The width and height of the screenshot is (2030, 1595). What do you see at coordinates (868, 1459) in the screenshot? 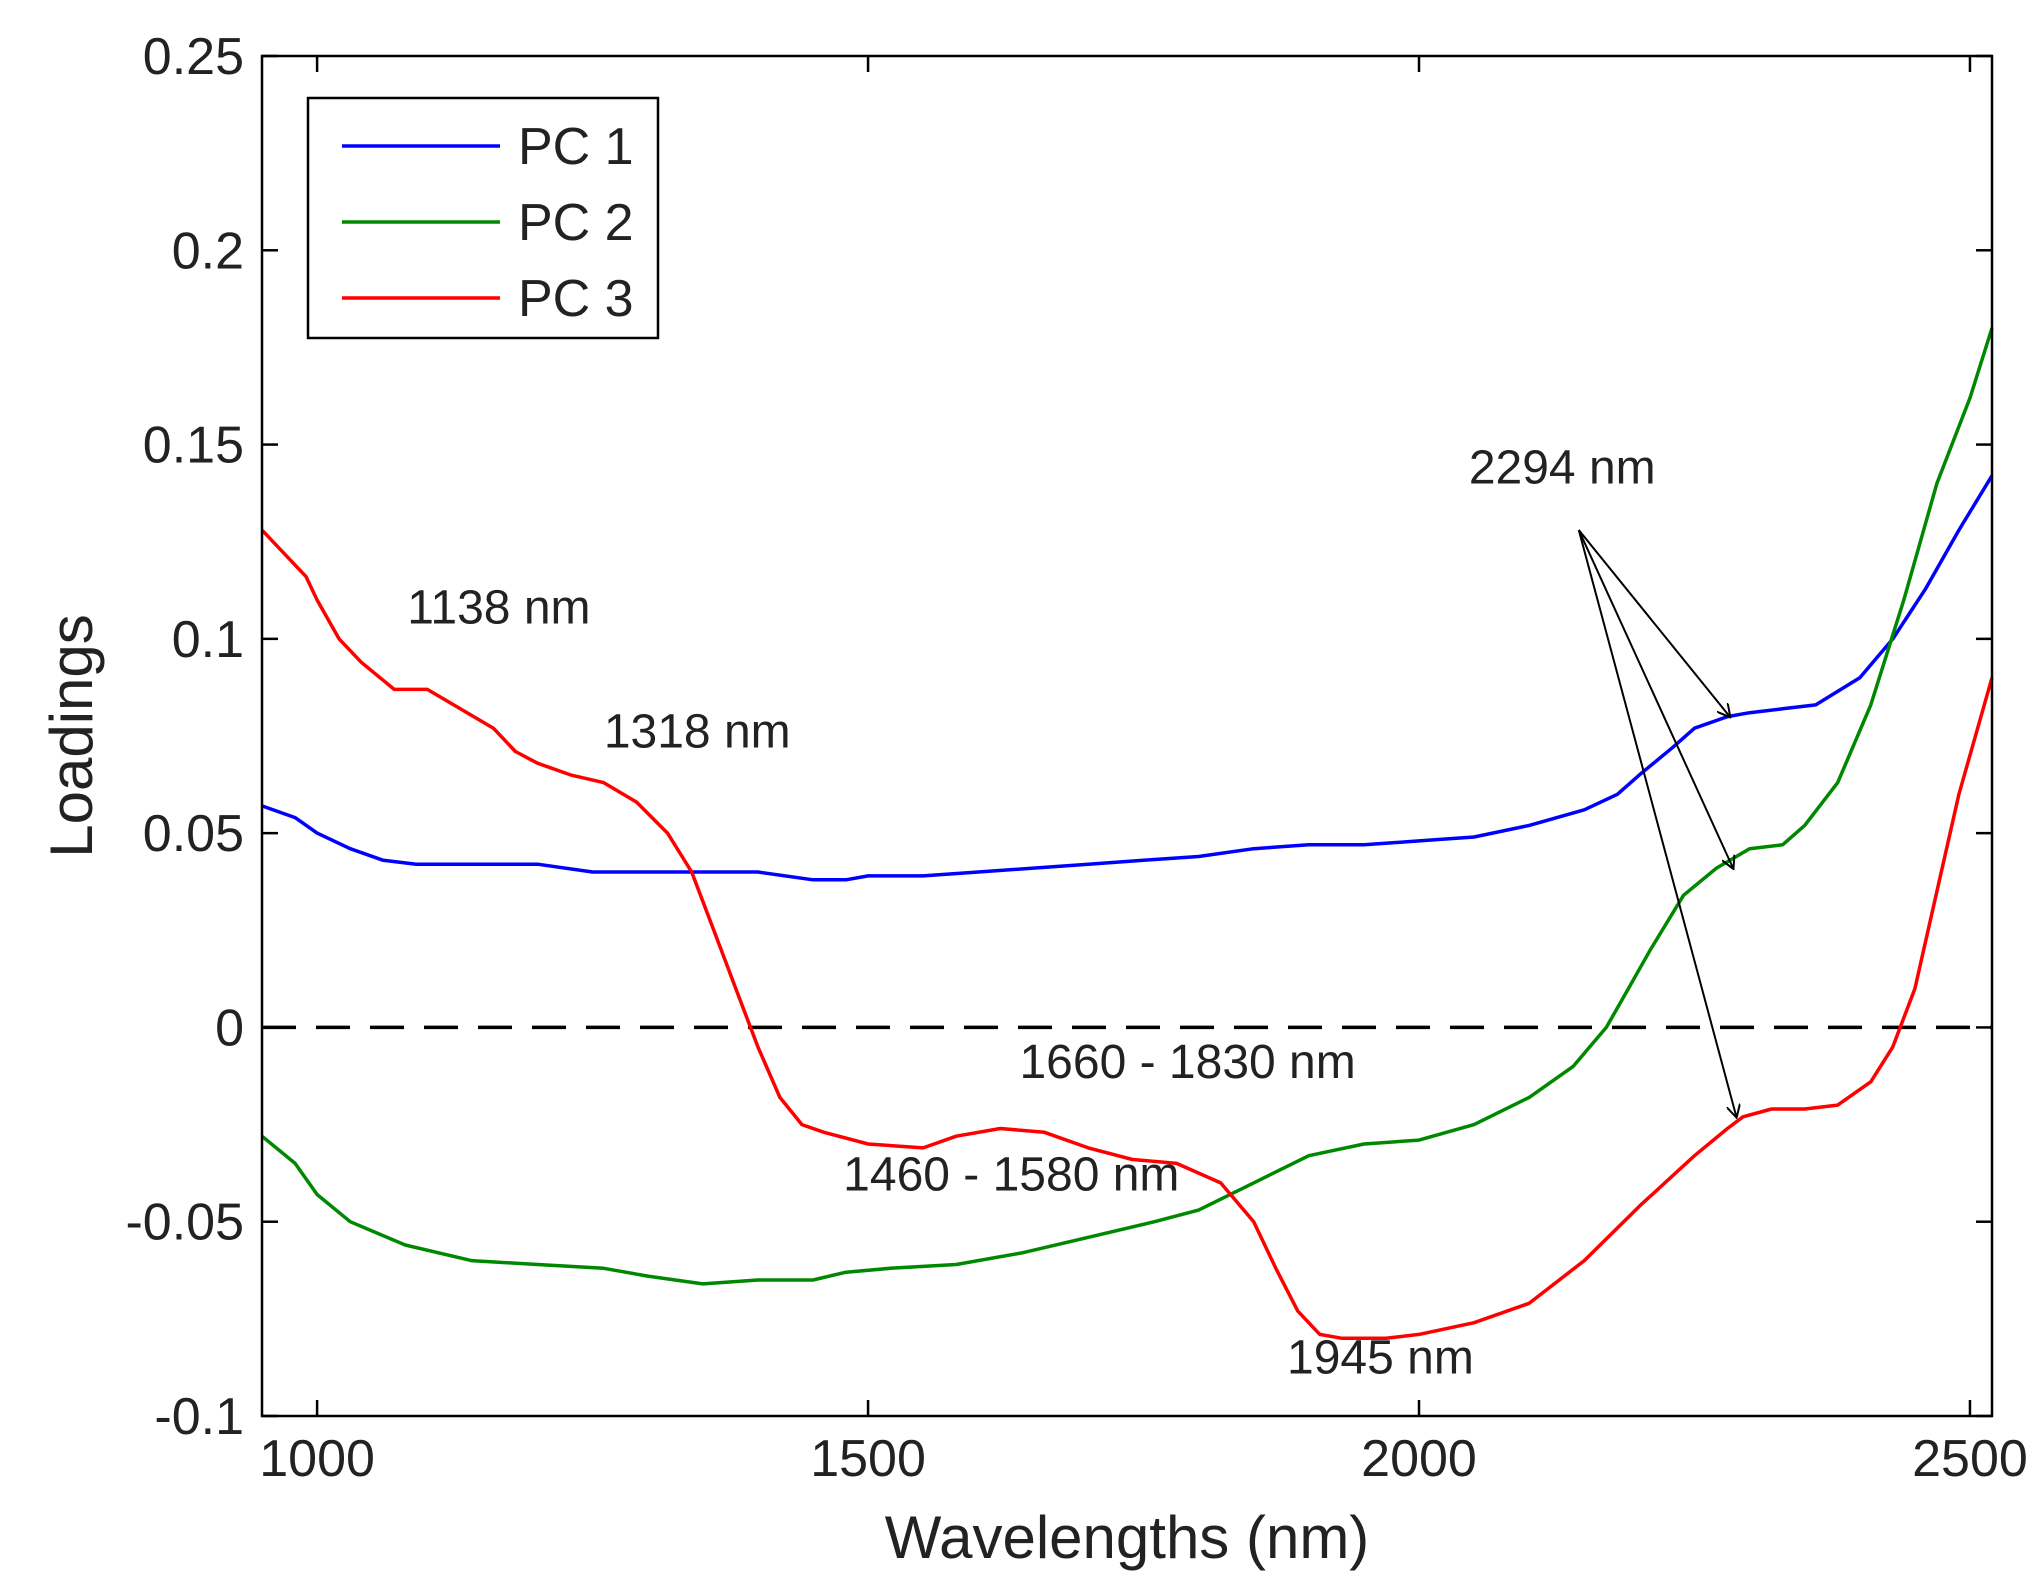
I see `x-tick-label: 1500` at bounding box center [868, 1459].